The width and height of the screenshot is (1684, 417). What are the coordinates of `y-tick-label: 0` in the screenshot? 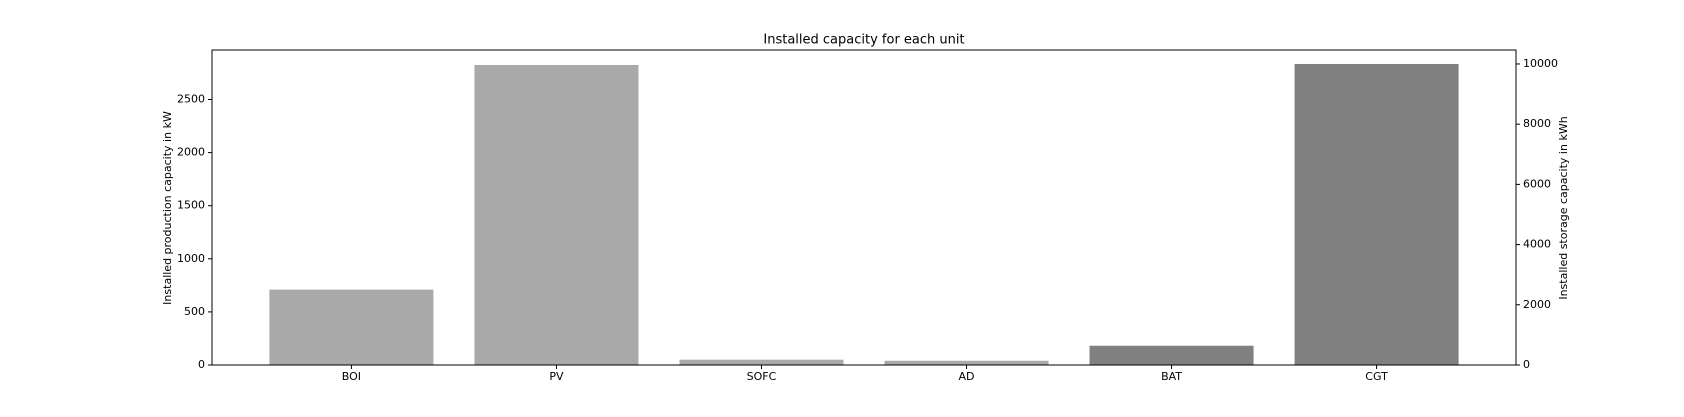 It's located at (201, 364).